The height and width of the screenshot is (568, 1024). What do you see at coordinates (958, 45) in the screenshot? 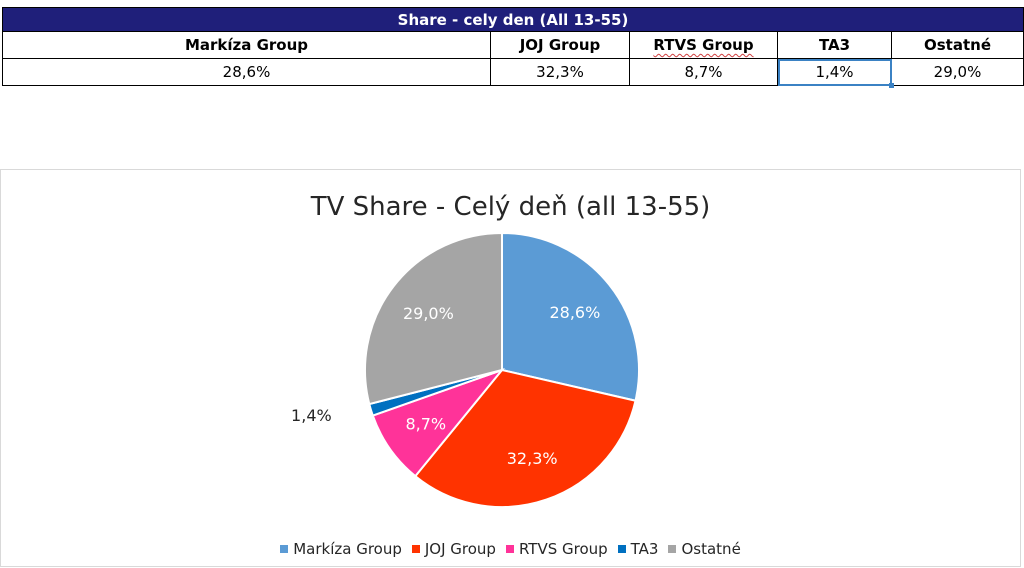
I see `header-ostatne: Ostatné` at bounding box center [958, 45].